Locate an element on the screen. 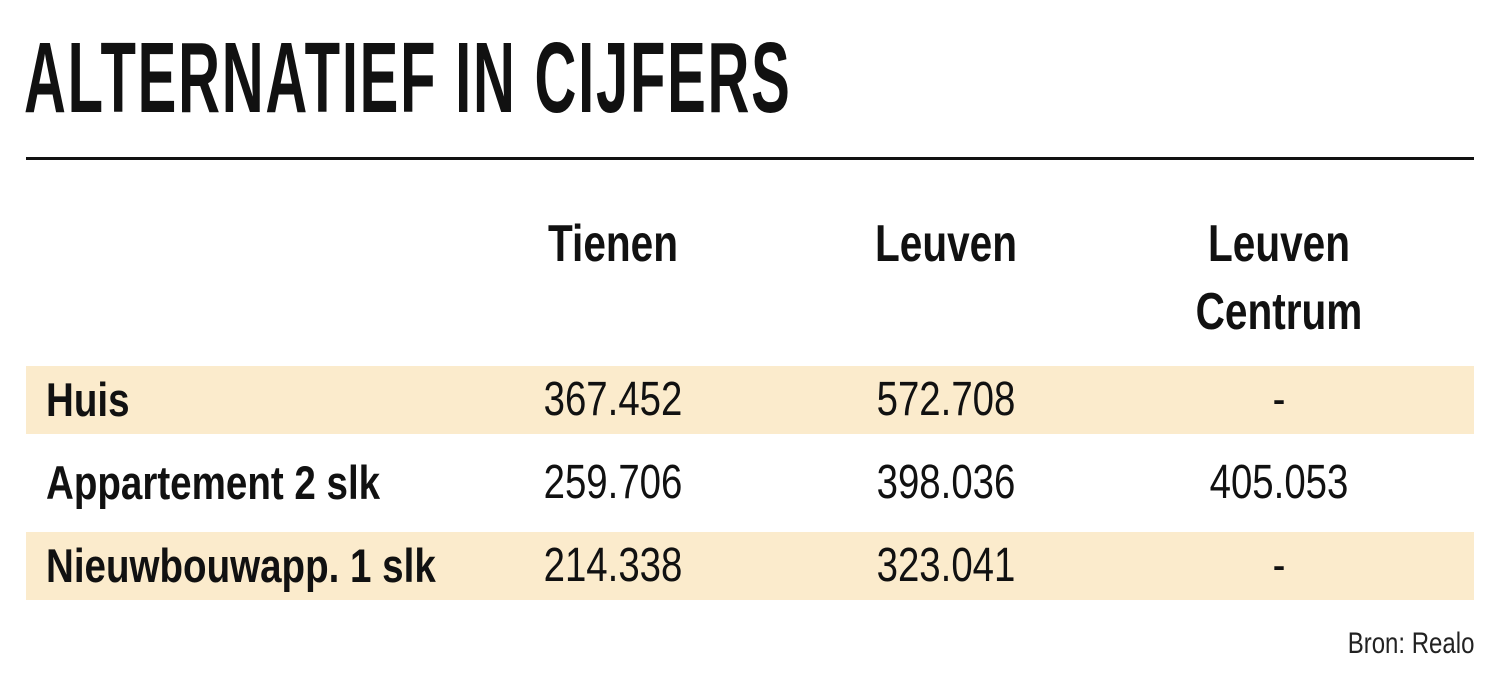 This screenshot has width=1500, height=684. column-header-leuven-centrum: Leuven Centrum is located at coordinates (1279, 278).